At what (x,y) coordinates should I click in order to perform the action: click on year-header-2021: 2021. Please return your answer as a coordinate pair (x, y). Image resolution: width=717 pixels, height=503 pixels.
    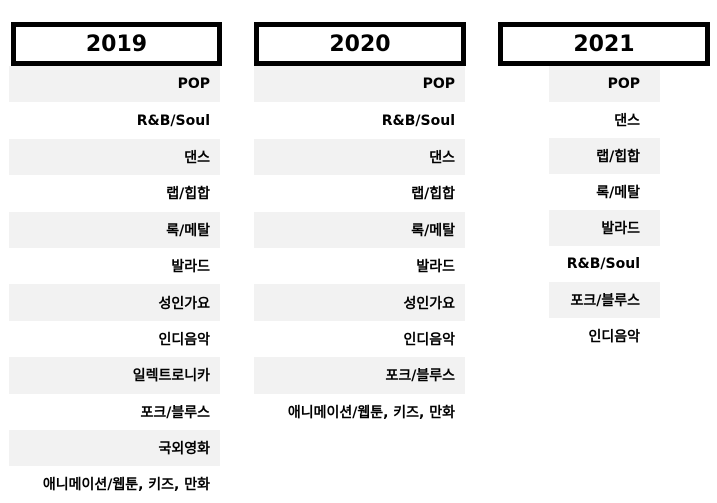
    Looking at the image, I should click on (604, 44).